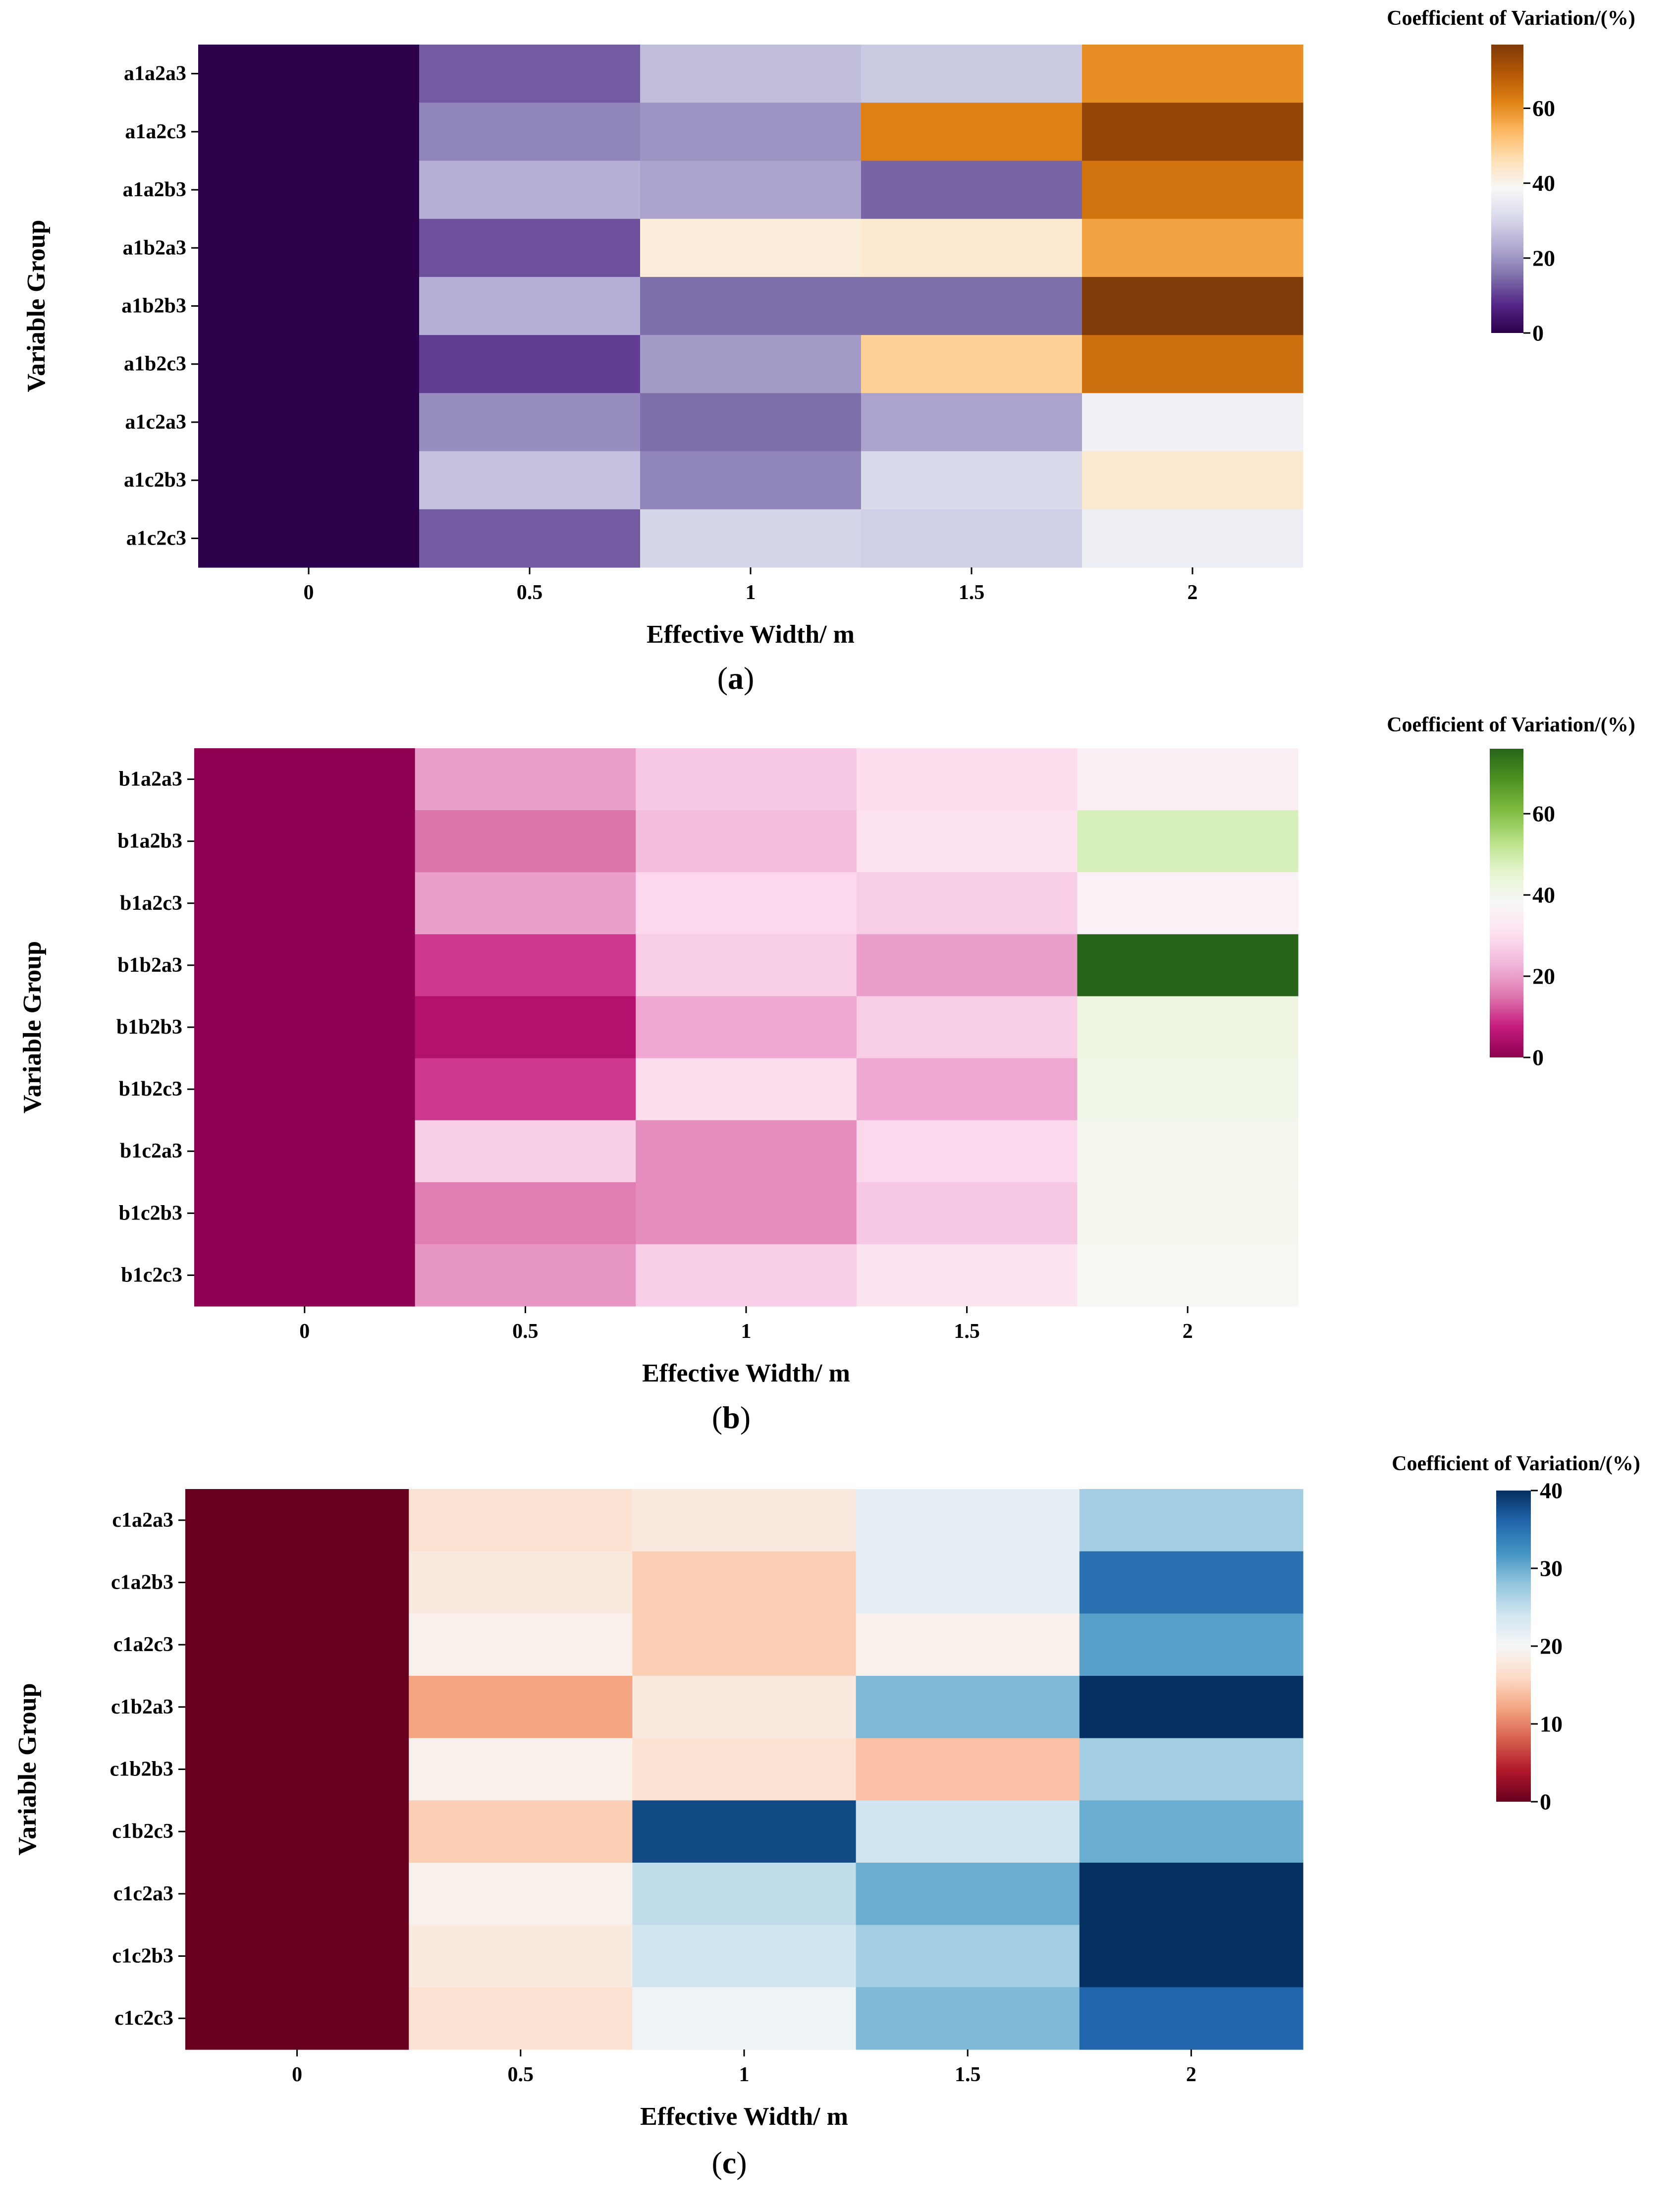 Image resolution: width=1678 pixels, height=2212 pixels. I want to click on heatmap-cell: a1c2b3 @ 1.5: 31, so click(972, 480).